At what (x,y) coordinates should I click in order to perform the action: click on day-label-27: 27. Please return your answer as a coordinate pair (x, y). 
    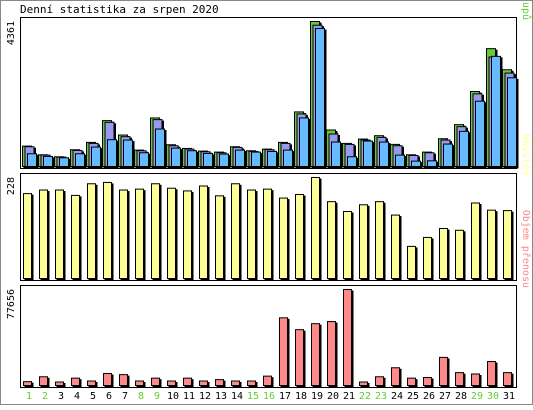
    Looking at the image, I should click on (445, 396).